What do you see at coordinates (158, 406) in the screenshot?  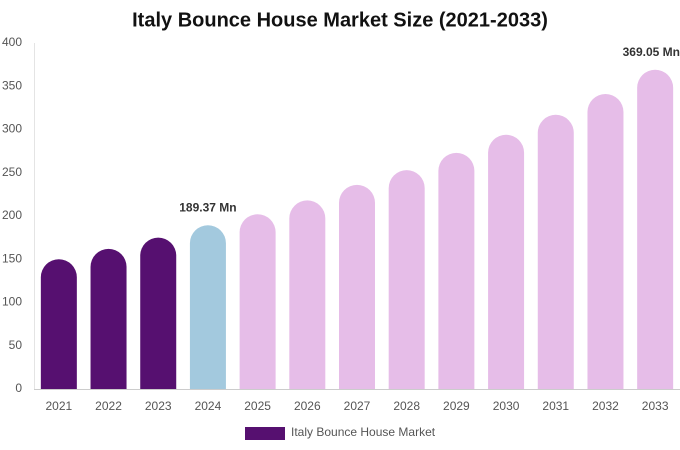 I see `x-tick-label: 2023` at bounding box center [158, 406].